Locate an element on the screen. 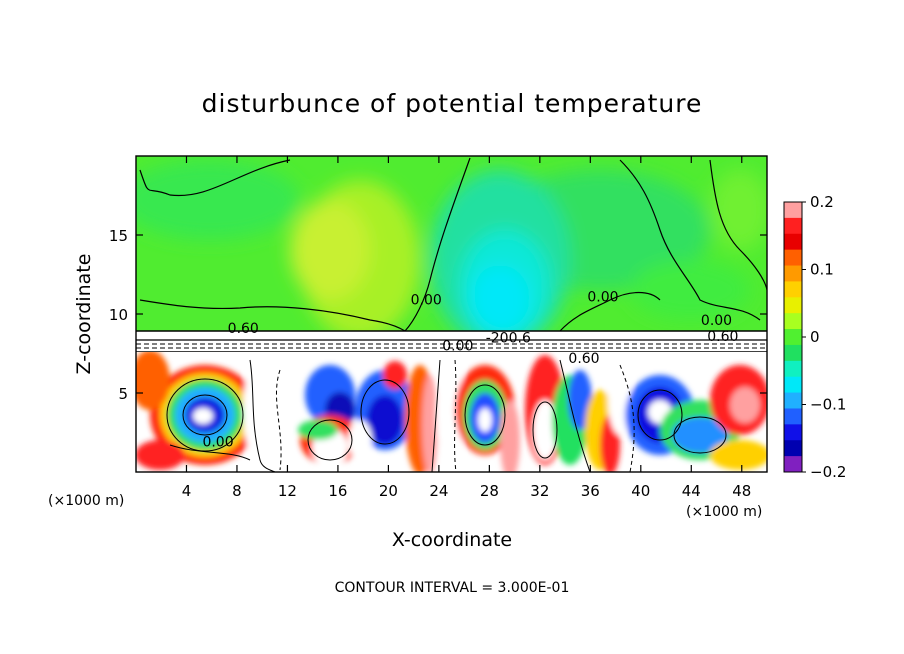  y-tick-label: 15 is located at coordinates (118, 236).